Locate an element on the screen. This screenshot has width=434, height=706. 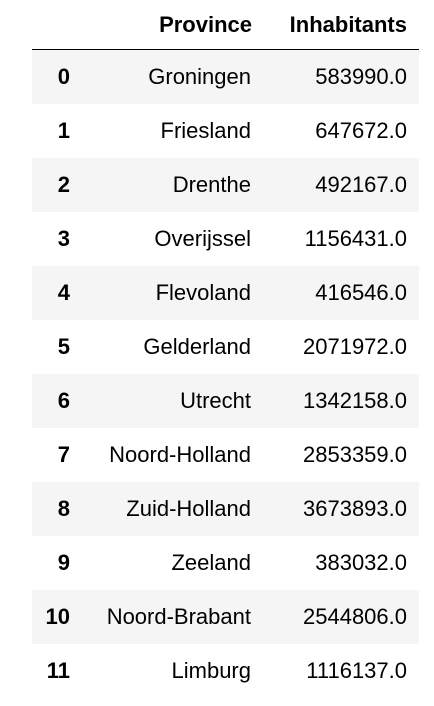
table-row: 11 Limburg 1116137.0 is located at coordinates (225, 671).